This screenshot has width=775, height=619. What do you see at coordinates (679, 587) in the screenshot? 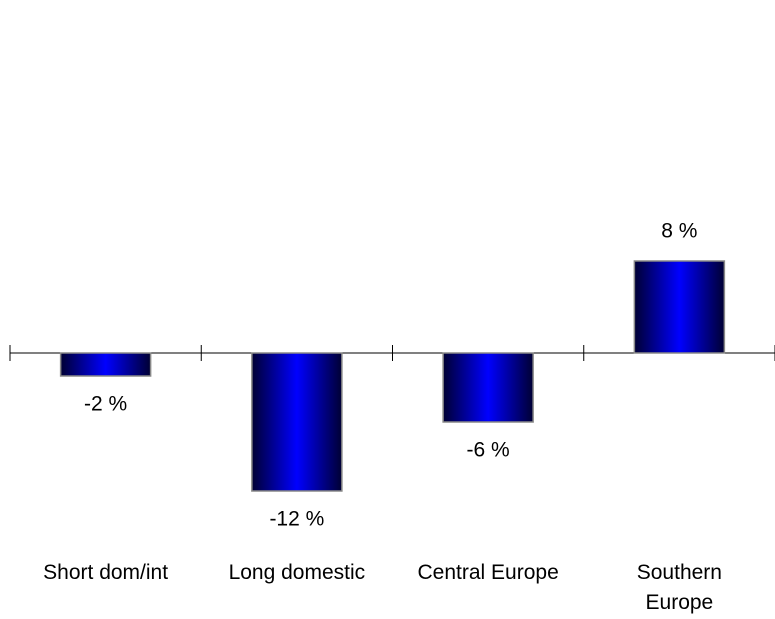
I see `x-tick-label: Southern Europe` at bounding box center [679, 587].